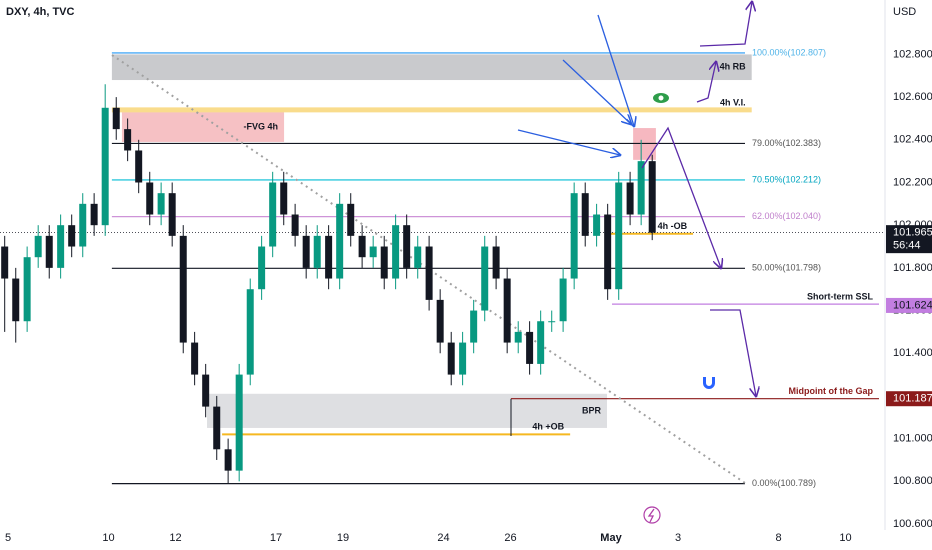  I want to click on x-tick-label: 5, so click(8, 538).